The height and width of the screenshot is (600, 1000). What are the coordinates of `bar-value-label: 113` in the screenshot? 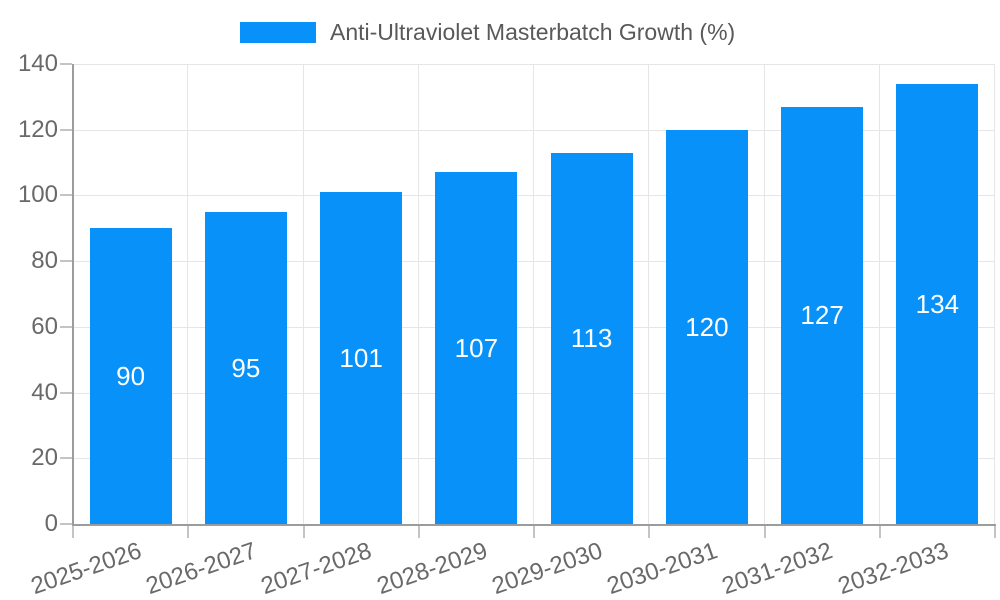 It's located at (591, 338).